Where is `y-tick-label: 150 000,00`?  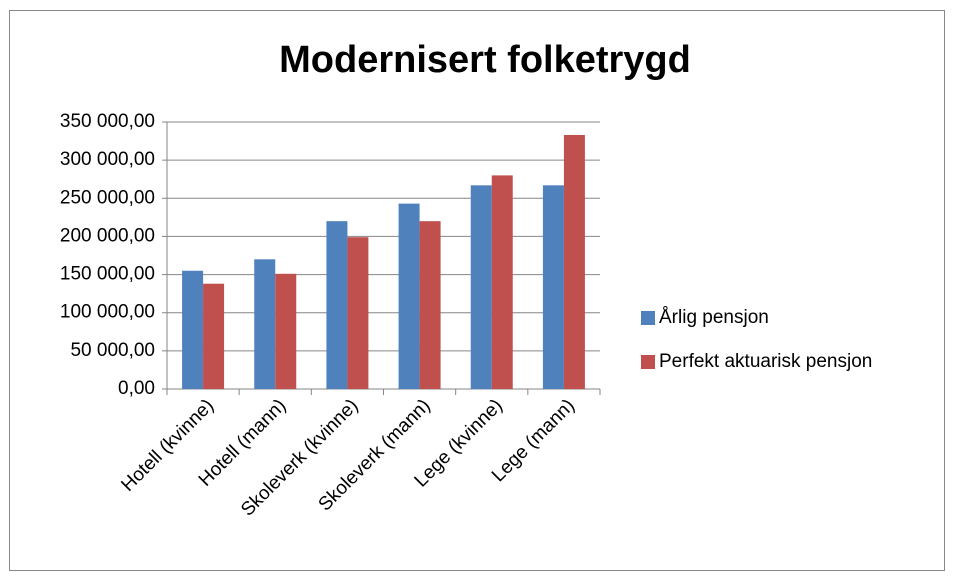
y-tick-label: 150 000,00 is located at coordinates (107, 274).